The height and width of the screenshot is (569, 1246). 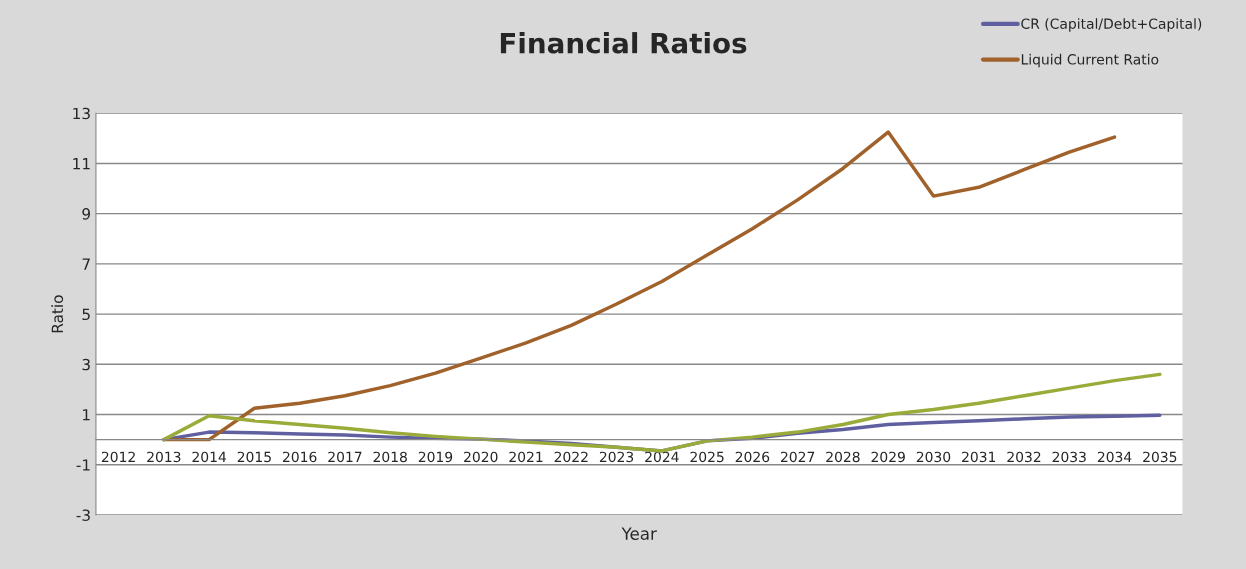 I want to click on x-tick-label: 2032, so click(x=1024, y=457).